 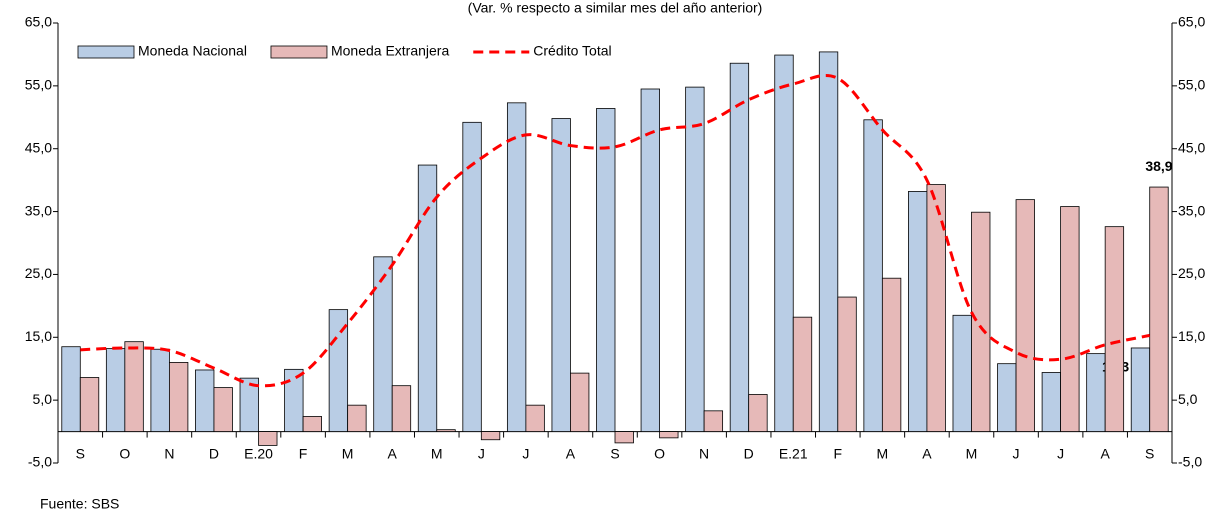 I want to click on y2-tick-label: 25,0, so click(x=1191, y=273).